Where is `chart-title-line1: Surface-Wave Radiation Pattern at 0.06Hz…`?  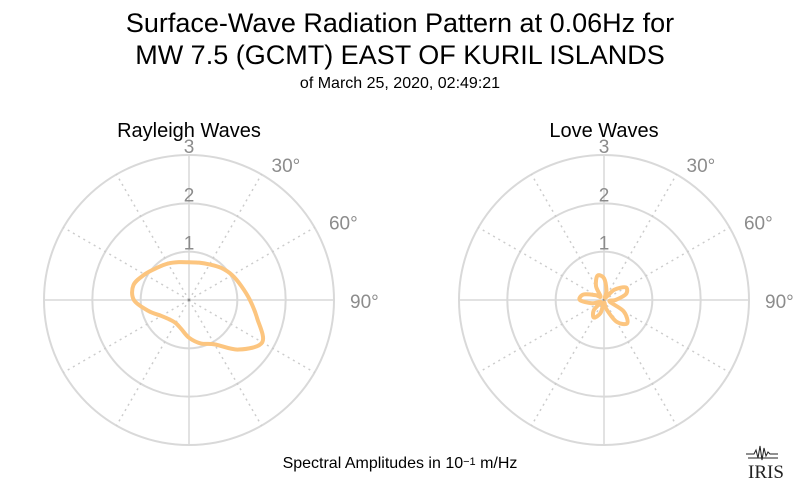 chart-title-line1: Surface-Wave Radiation Pattern at 0.06Hz… is located at coordinates (400, 23).